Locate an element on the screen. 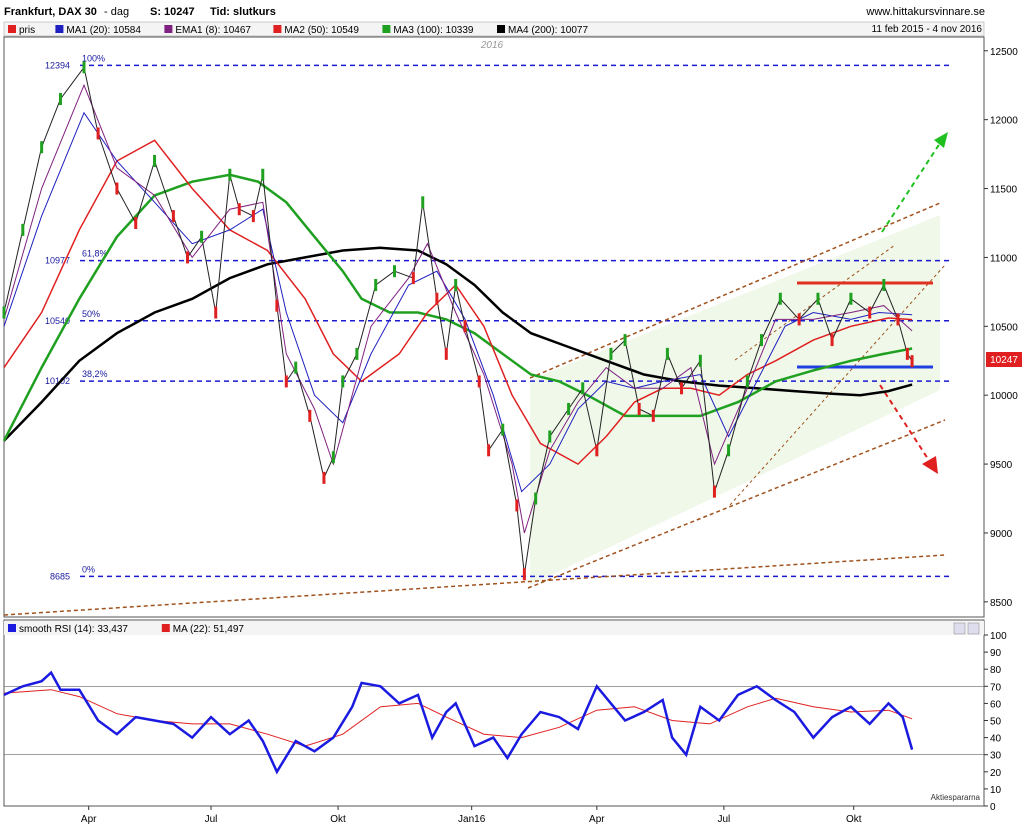  rsi-tick-label-6: 60 is located at coordinates (996, 704).